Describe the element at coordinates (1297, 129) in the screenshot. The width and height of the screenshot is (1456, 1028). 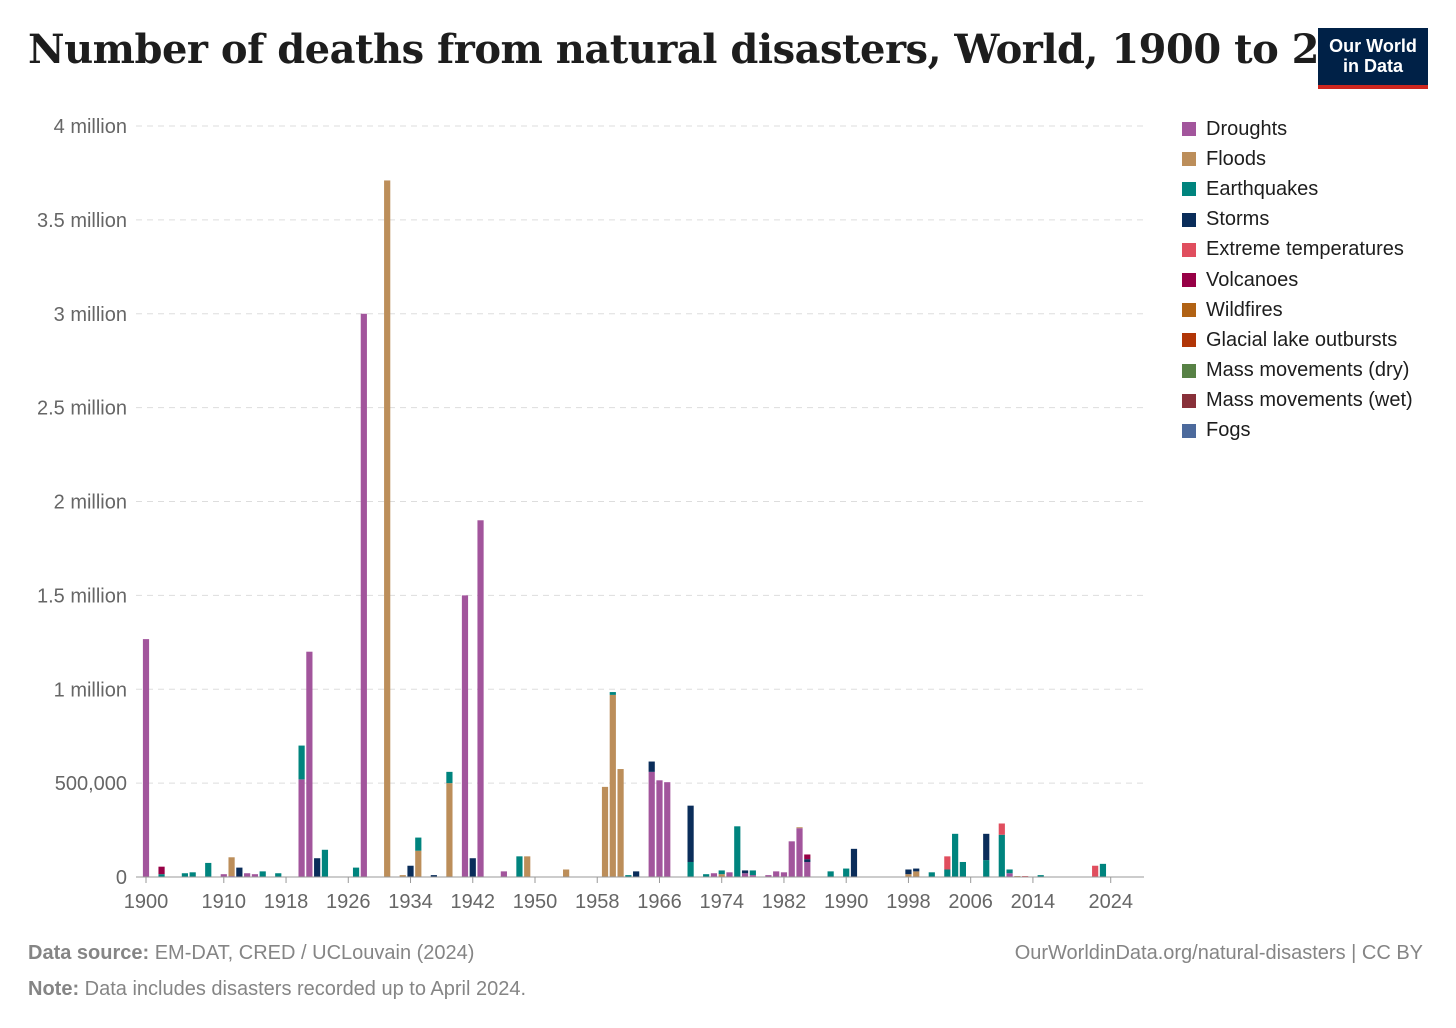
I see `legend-item: Droughts` at that location.